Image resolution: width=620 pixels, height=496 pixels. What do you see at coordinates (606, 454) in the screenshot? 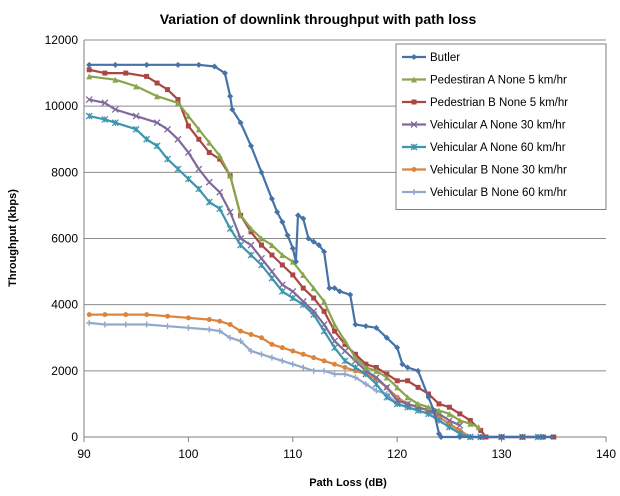
I see `x-tick-label: 140` at bounding box center [606, 454].